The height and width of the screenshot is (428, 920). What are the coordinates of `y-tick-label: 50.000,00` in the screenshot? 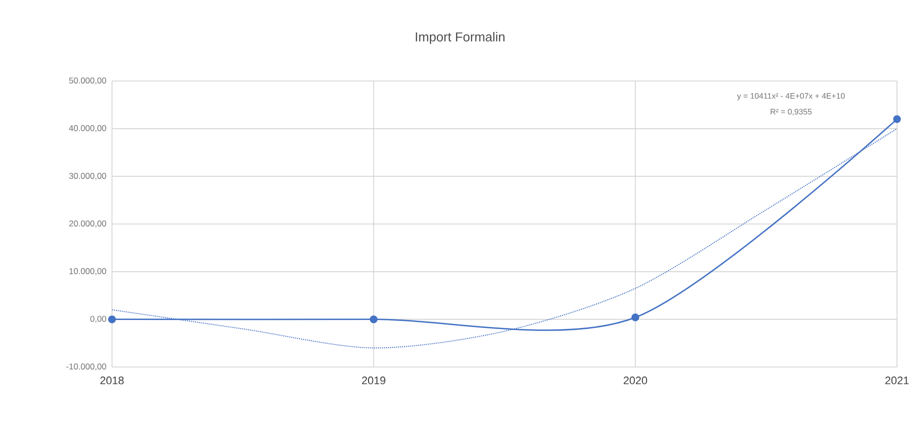 It's located at (87, 81).